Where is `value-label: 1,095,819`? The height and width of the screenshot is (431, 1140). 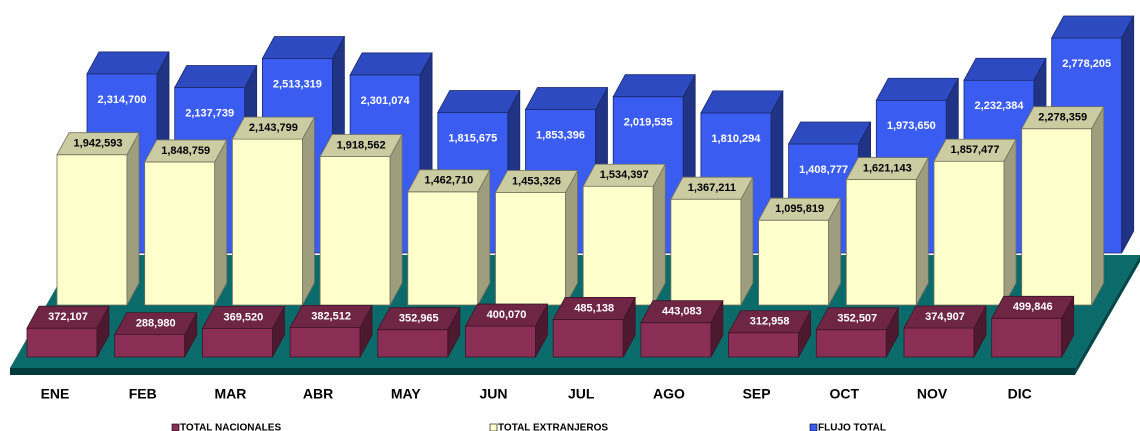
value-label: 1,095,819 is located at coordinates (799, 209).